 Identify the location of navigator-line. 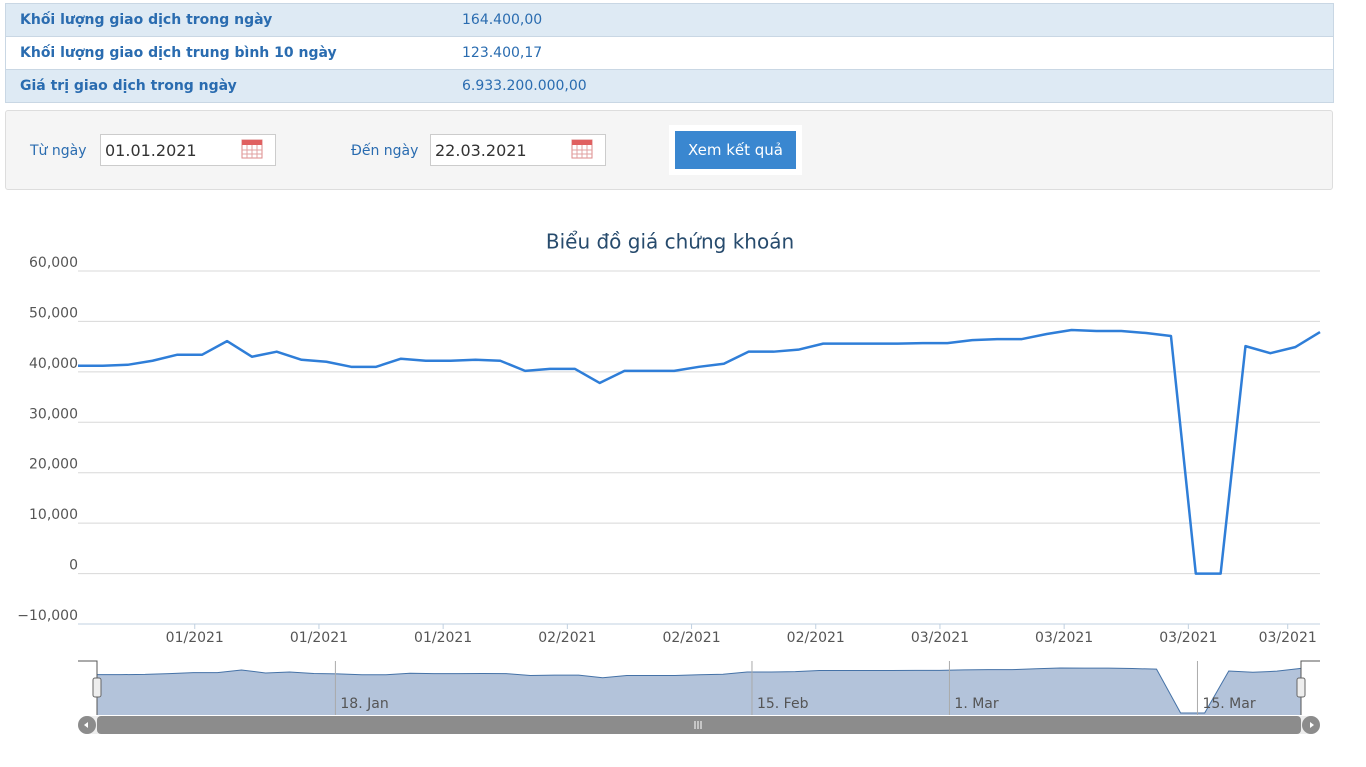
(699, 690).